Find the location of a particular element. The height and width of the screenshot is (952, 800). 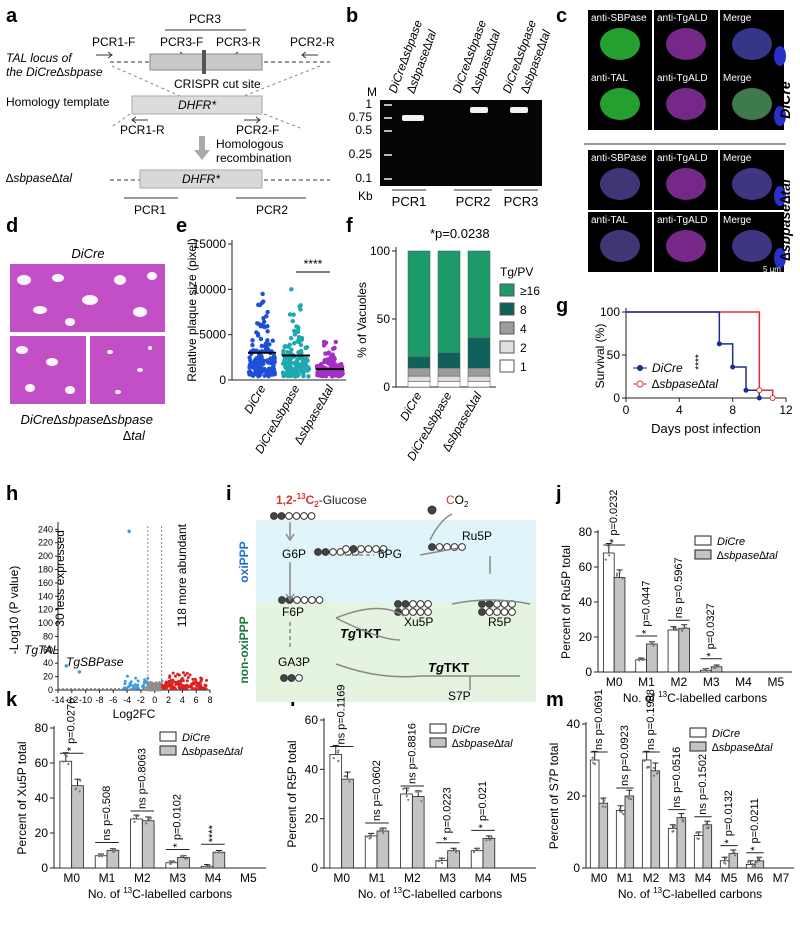

survival-point-dicre is located at coordinates (759, 398).